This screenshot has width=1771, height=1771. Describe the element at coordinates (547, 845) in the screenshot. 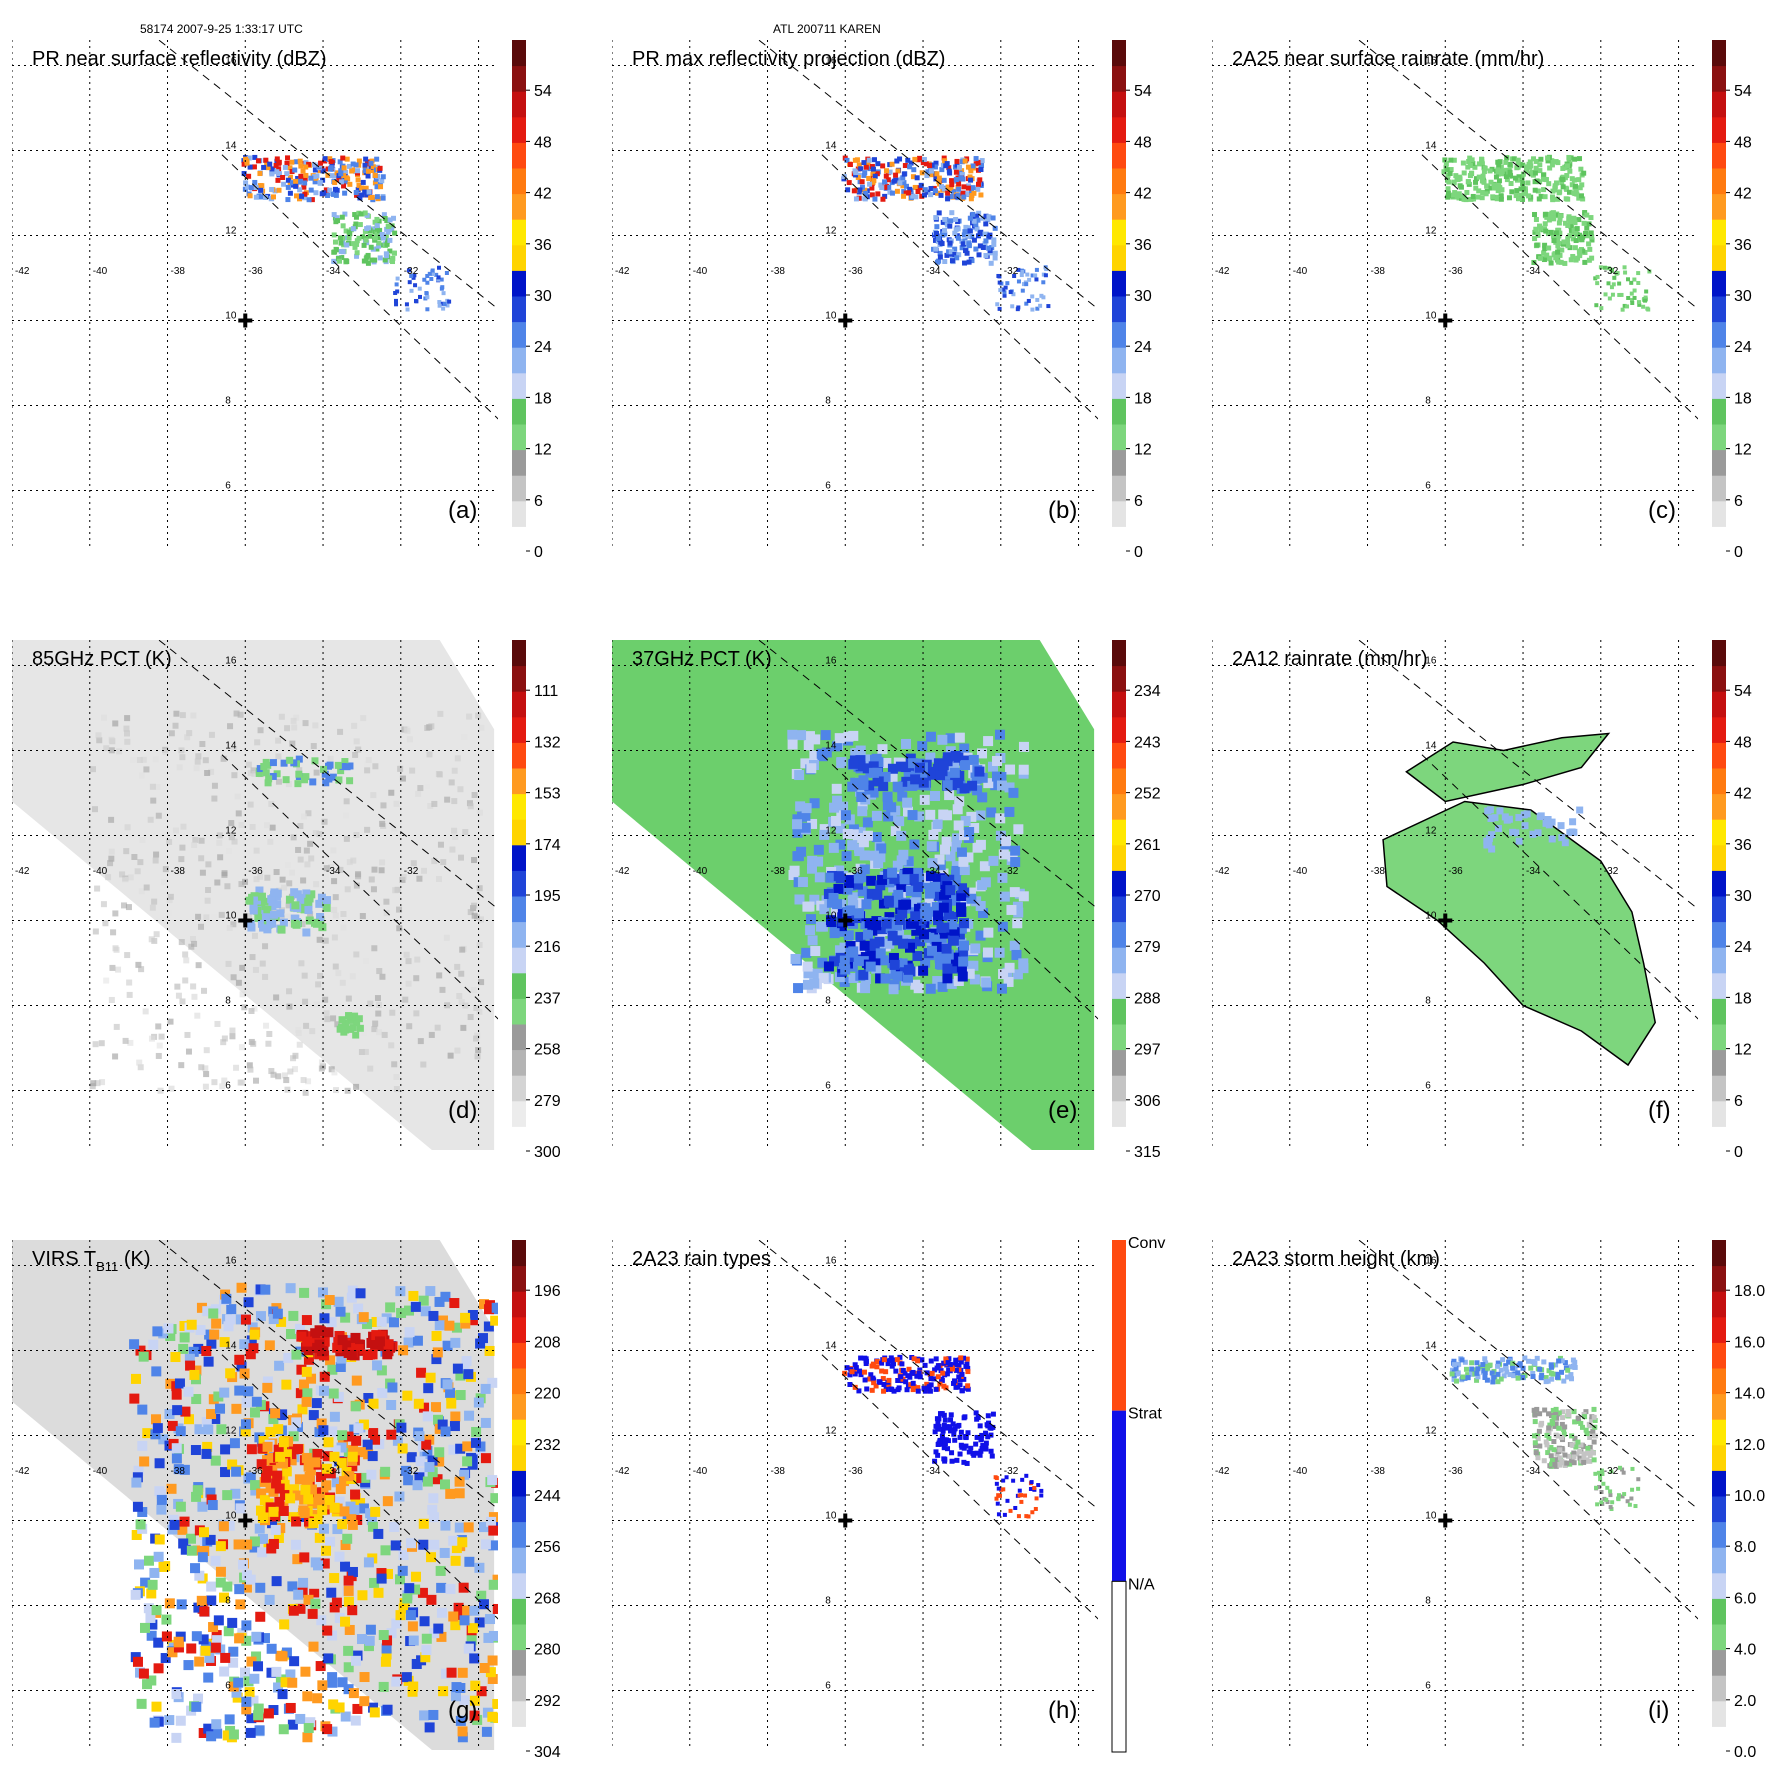

I see `colorbar-label: 174` at that location.